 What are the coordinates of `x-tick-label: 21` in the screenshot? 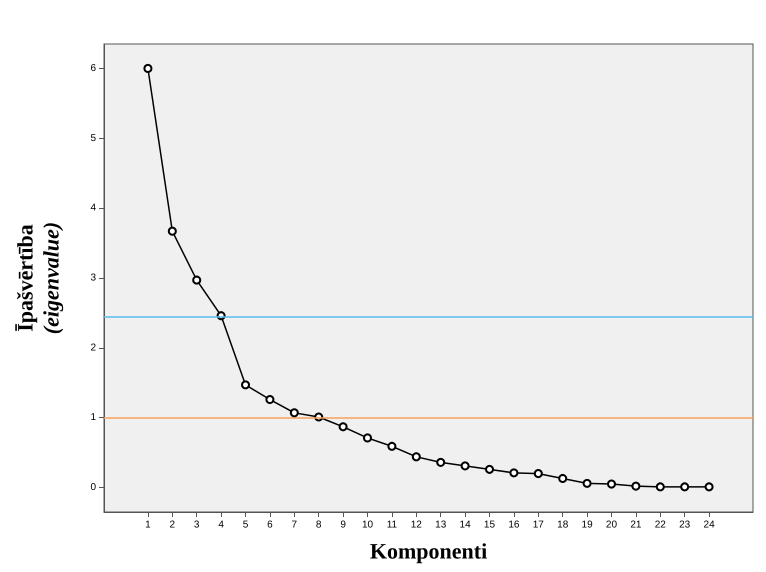 It's located at (636, 525).